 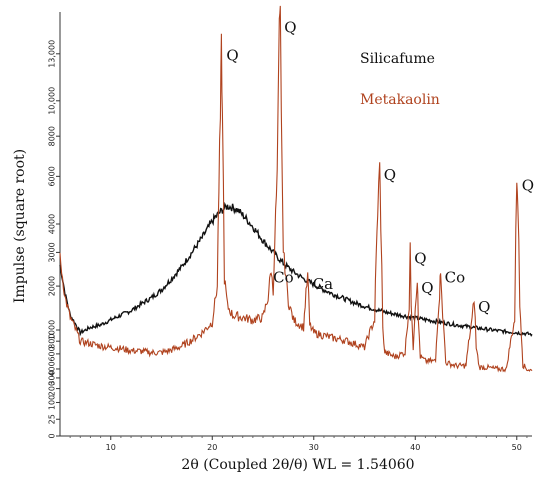 What do you see at coordinates (52, 54) in the screenshot?
I see `y-tick-label: 13,000` at bounding box center [52, 54].